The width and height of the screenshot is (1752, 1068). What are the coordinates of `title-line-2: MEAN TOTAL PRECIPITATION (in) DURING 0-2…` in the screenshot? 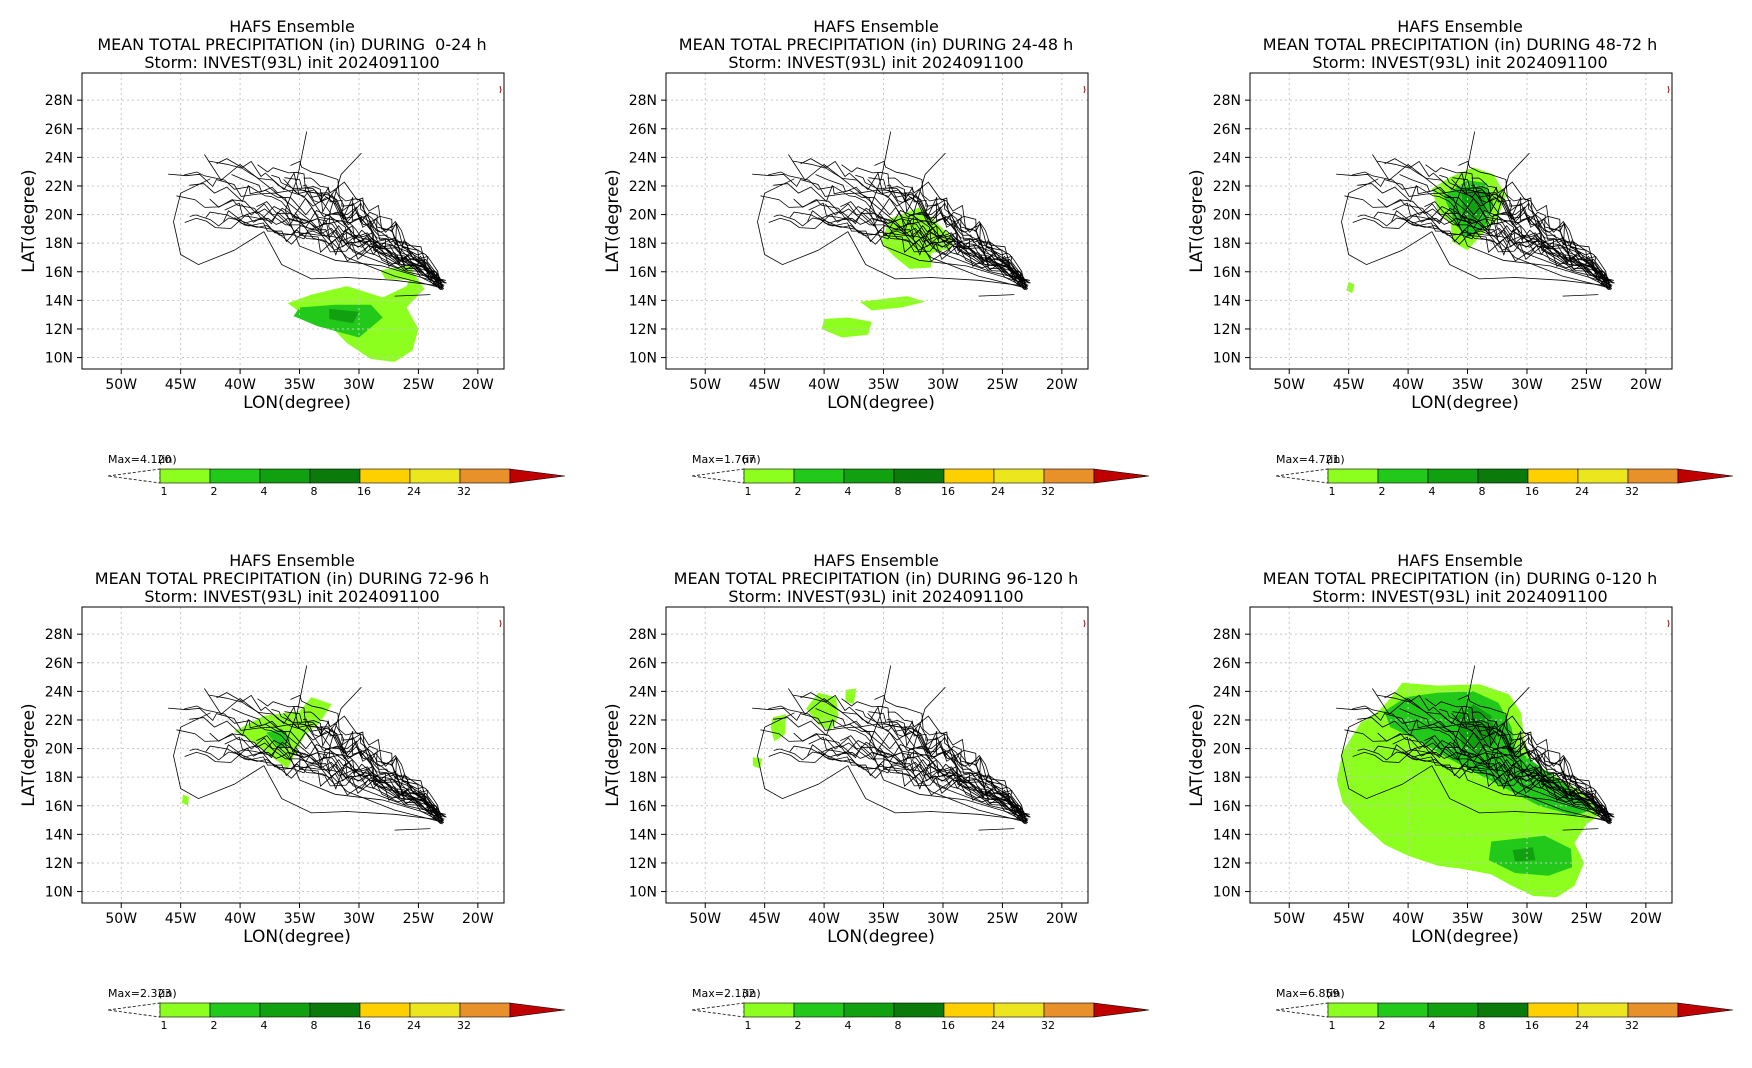 It's located at (292, 44).